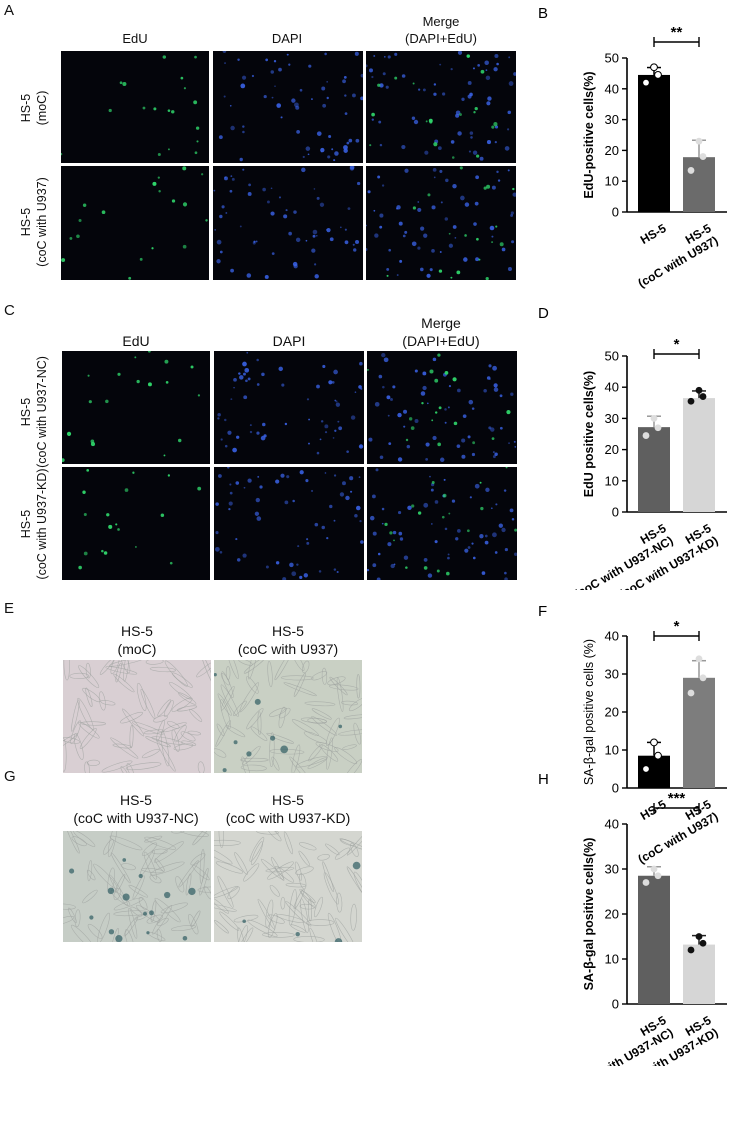 This screenshot has width=749, height=1131. I want to click on micrograph-a-dapi-moc, so click(288, 107).